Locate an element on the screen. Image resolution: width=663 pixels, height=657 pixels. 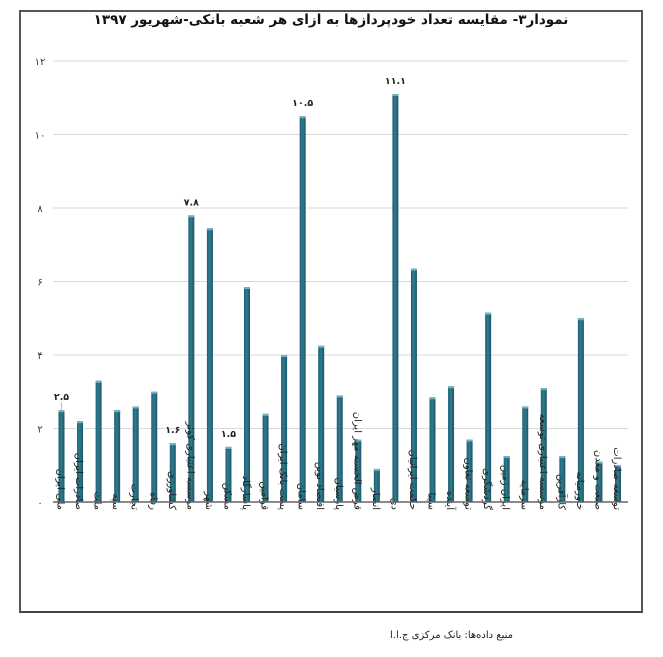
data-label: ۷.۸ is located at coordinates (191, 202).